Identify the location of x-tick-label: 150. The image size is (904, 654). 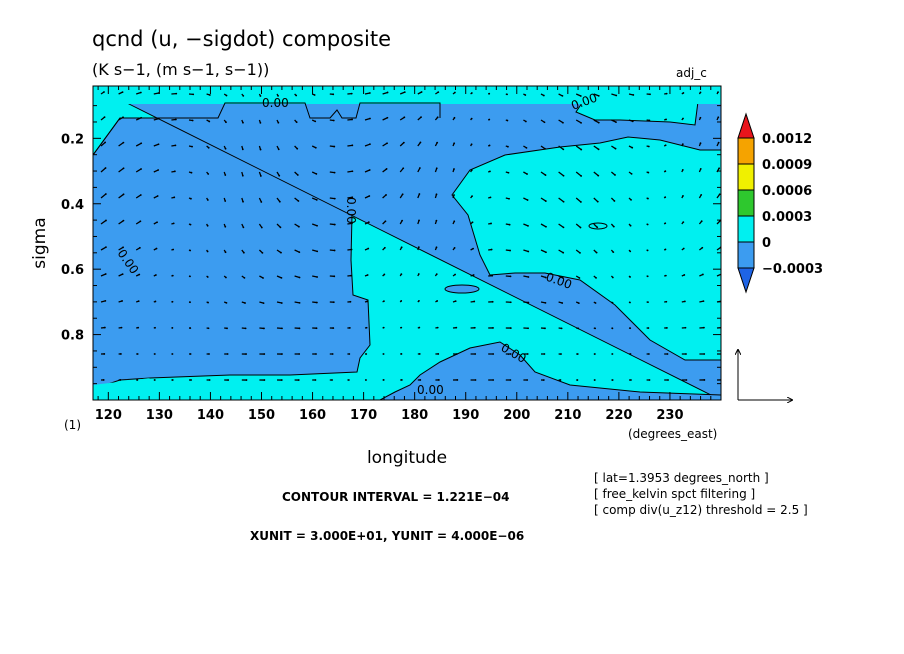
(261, 415).